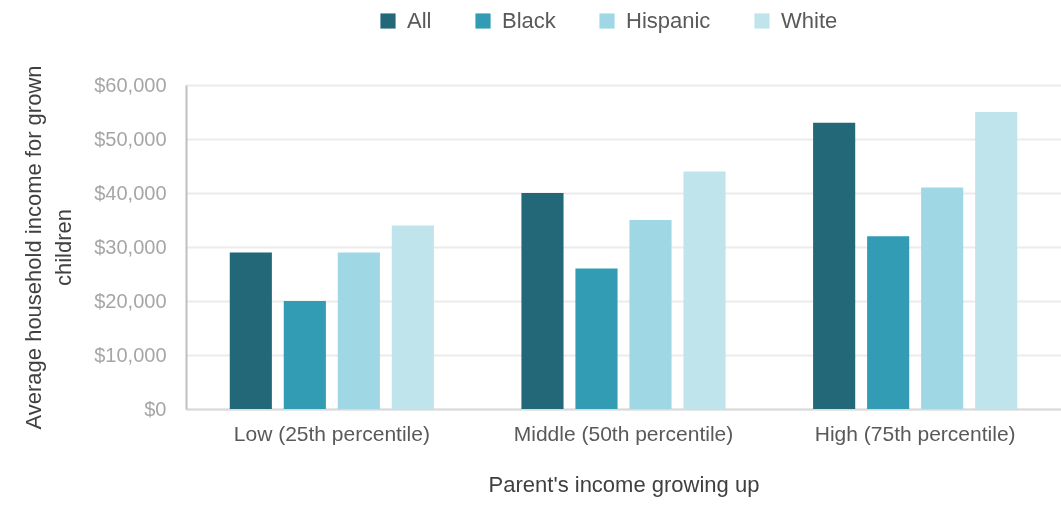 Image resolution: width=1061 pixels, height=514 pixels. I want to click on legend-label: Hispanic, so click(668, 20).